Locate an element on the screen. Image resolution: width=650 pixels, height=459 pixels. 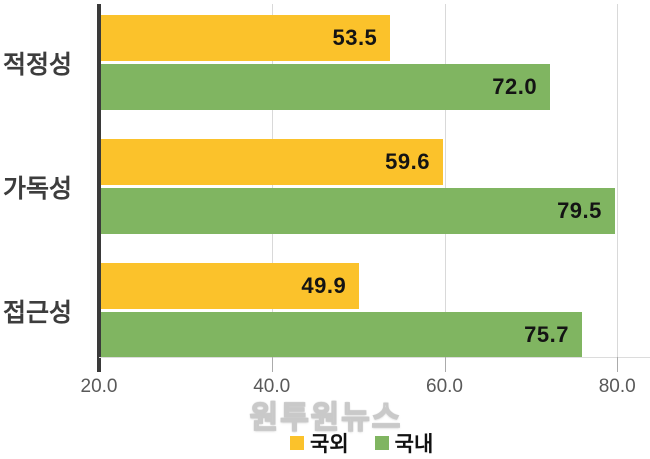
category-label-0: 적정성 is located at coordinates (38, 64).